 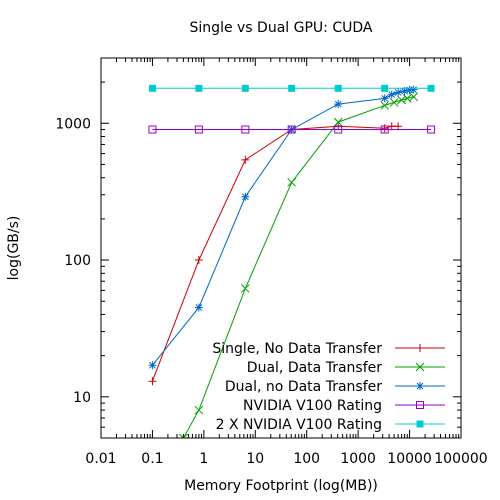 I want to click on x-tick-label: 10, so click(x=255, y=459).